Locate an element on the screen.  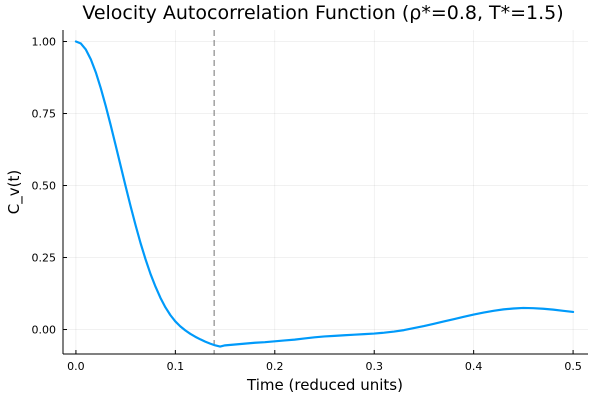
y-tick-label: 0.00 is located at coordinates (44, 330).